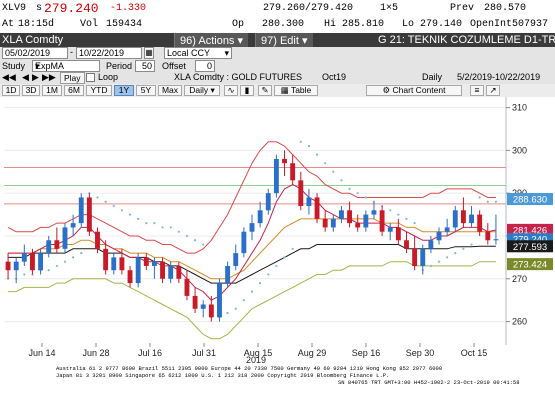 This screenshot has width=555, height=400. What do you see at coordinates (25, 77) in the screenshot?
I see `prev-icon: ◀` at bounding box center [25, 77].